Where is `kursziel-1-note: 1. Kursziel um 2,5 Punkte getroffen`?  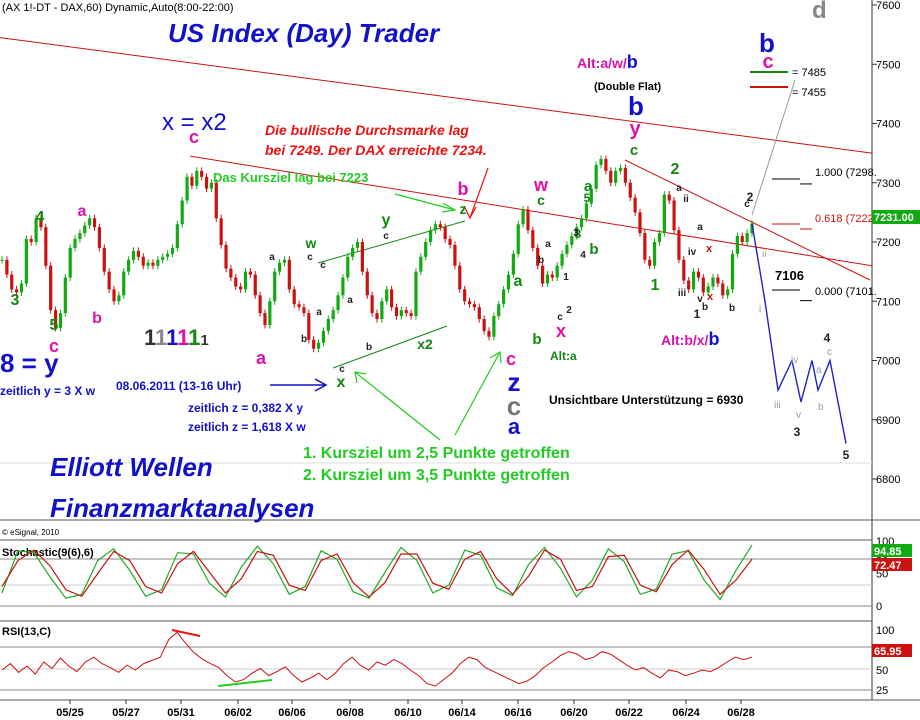 kursziel-1-note: 1. Kursziel um 2,5 Punkte getroffen is located at coordinates (436, 453).